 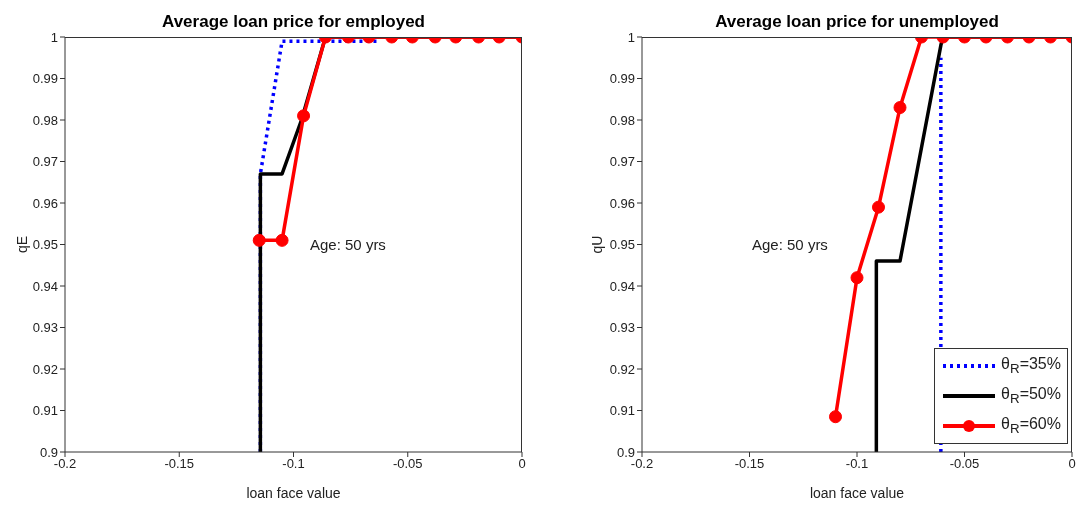 I want to click on legend-label: θ$_{R}$=60%, so click(x=1031, y=426).